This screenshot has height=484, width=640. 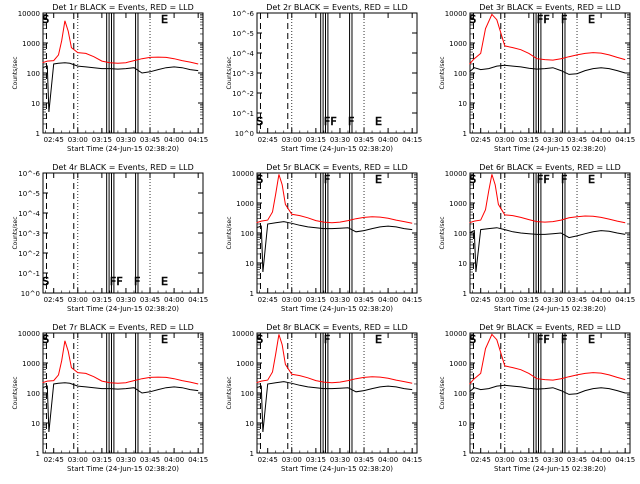 I want to click on y-tick-label: 10^-1, so click(x=243, y=114).